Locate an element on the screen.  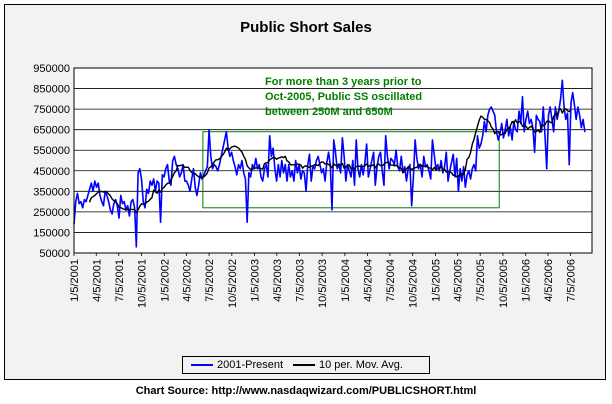
annotation-text: For more than 3 years prior to is located at coordinates (343, 82).